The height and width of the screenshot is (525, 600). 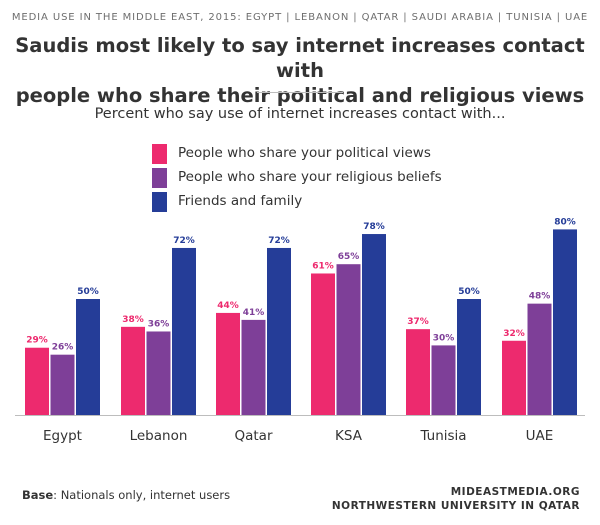 What do you see at coordinates (228, 306) in the screenshot?
I see `data-label-qatar-political: 44%` at bounding box center [228, 306].